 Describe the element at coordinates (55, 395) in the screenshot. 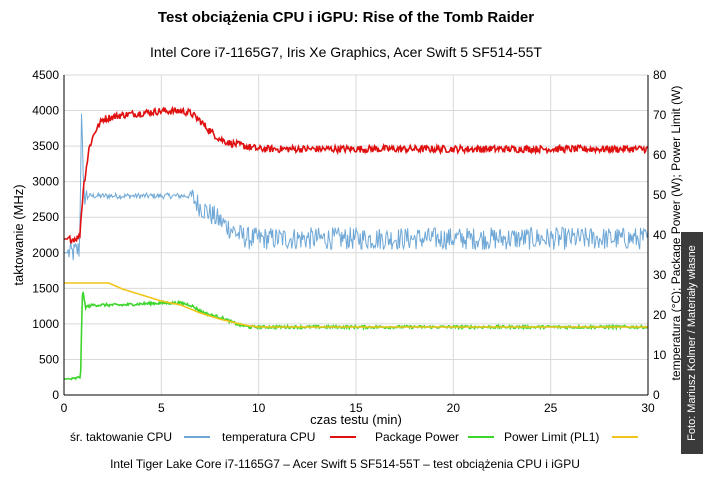

I see `y-tick-label-left: 0` at that location.